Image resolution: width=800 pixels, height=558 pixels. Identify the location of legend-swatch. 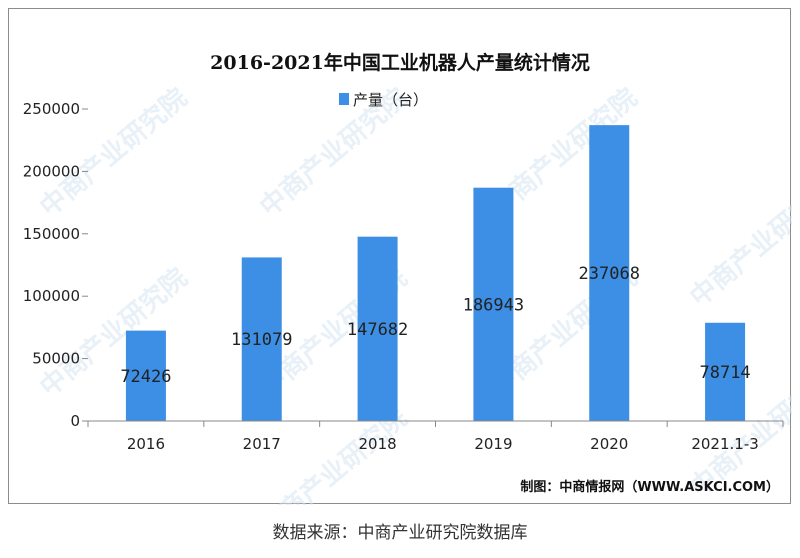
(344, 99).